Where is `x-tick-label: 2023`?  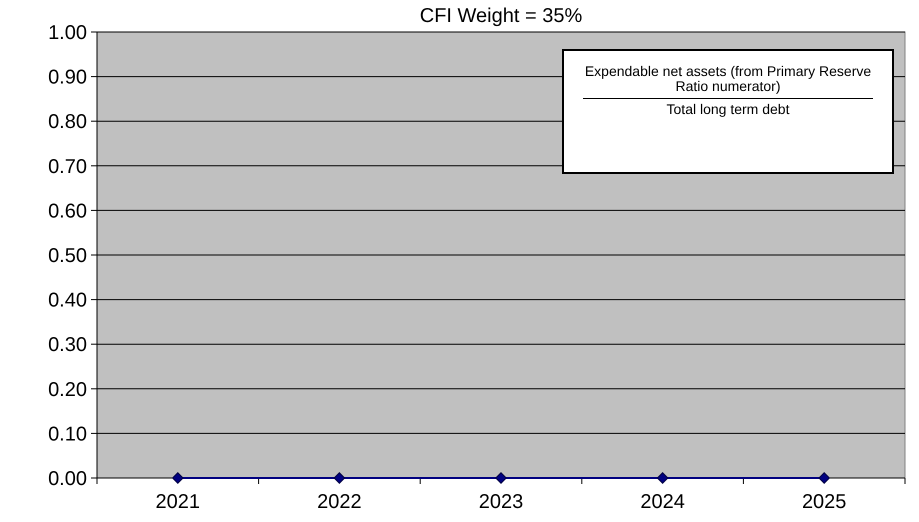 x-tick-label: 2023 is located at coordinates (501, 502).